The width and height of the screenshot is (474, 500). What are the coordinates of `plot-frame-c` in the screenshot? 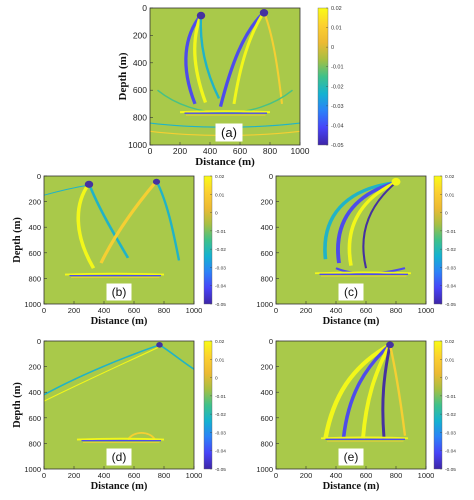 It's located at (351, 240).